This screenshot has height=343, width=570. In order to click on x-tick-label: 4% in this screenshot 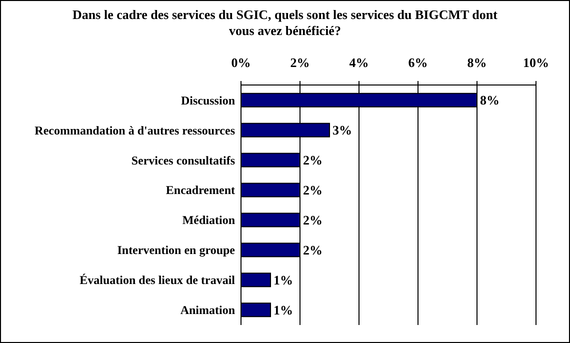, I will do `click(359, 62)`.